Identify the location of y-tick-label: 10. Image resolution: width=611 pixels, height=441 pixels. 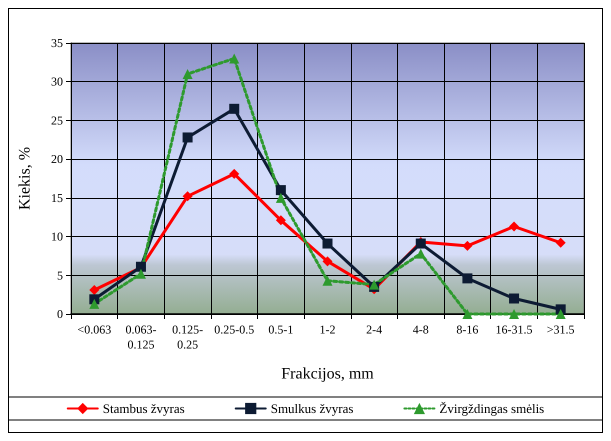
(57, 237).